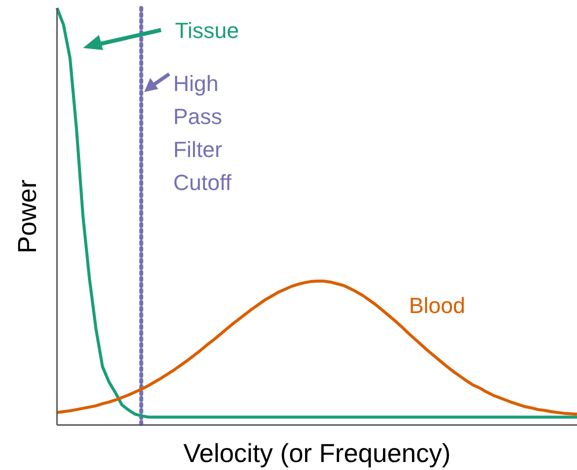 The width and height of the screenshot is (577, 470). Describe the element at coordinates (437, 305) in the screenshot. I see `series-label: Blood` at that location.